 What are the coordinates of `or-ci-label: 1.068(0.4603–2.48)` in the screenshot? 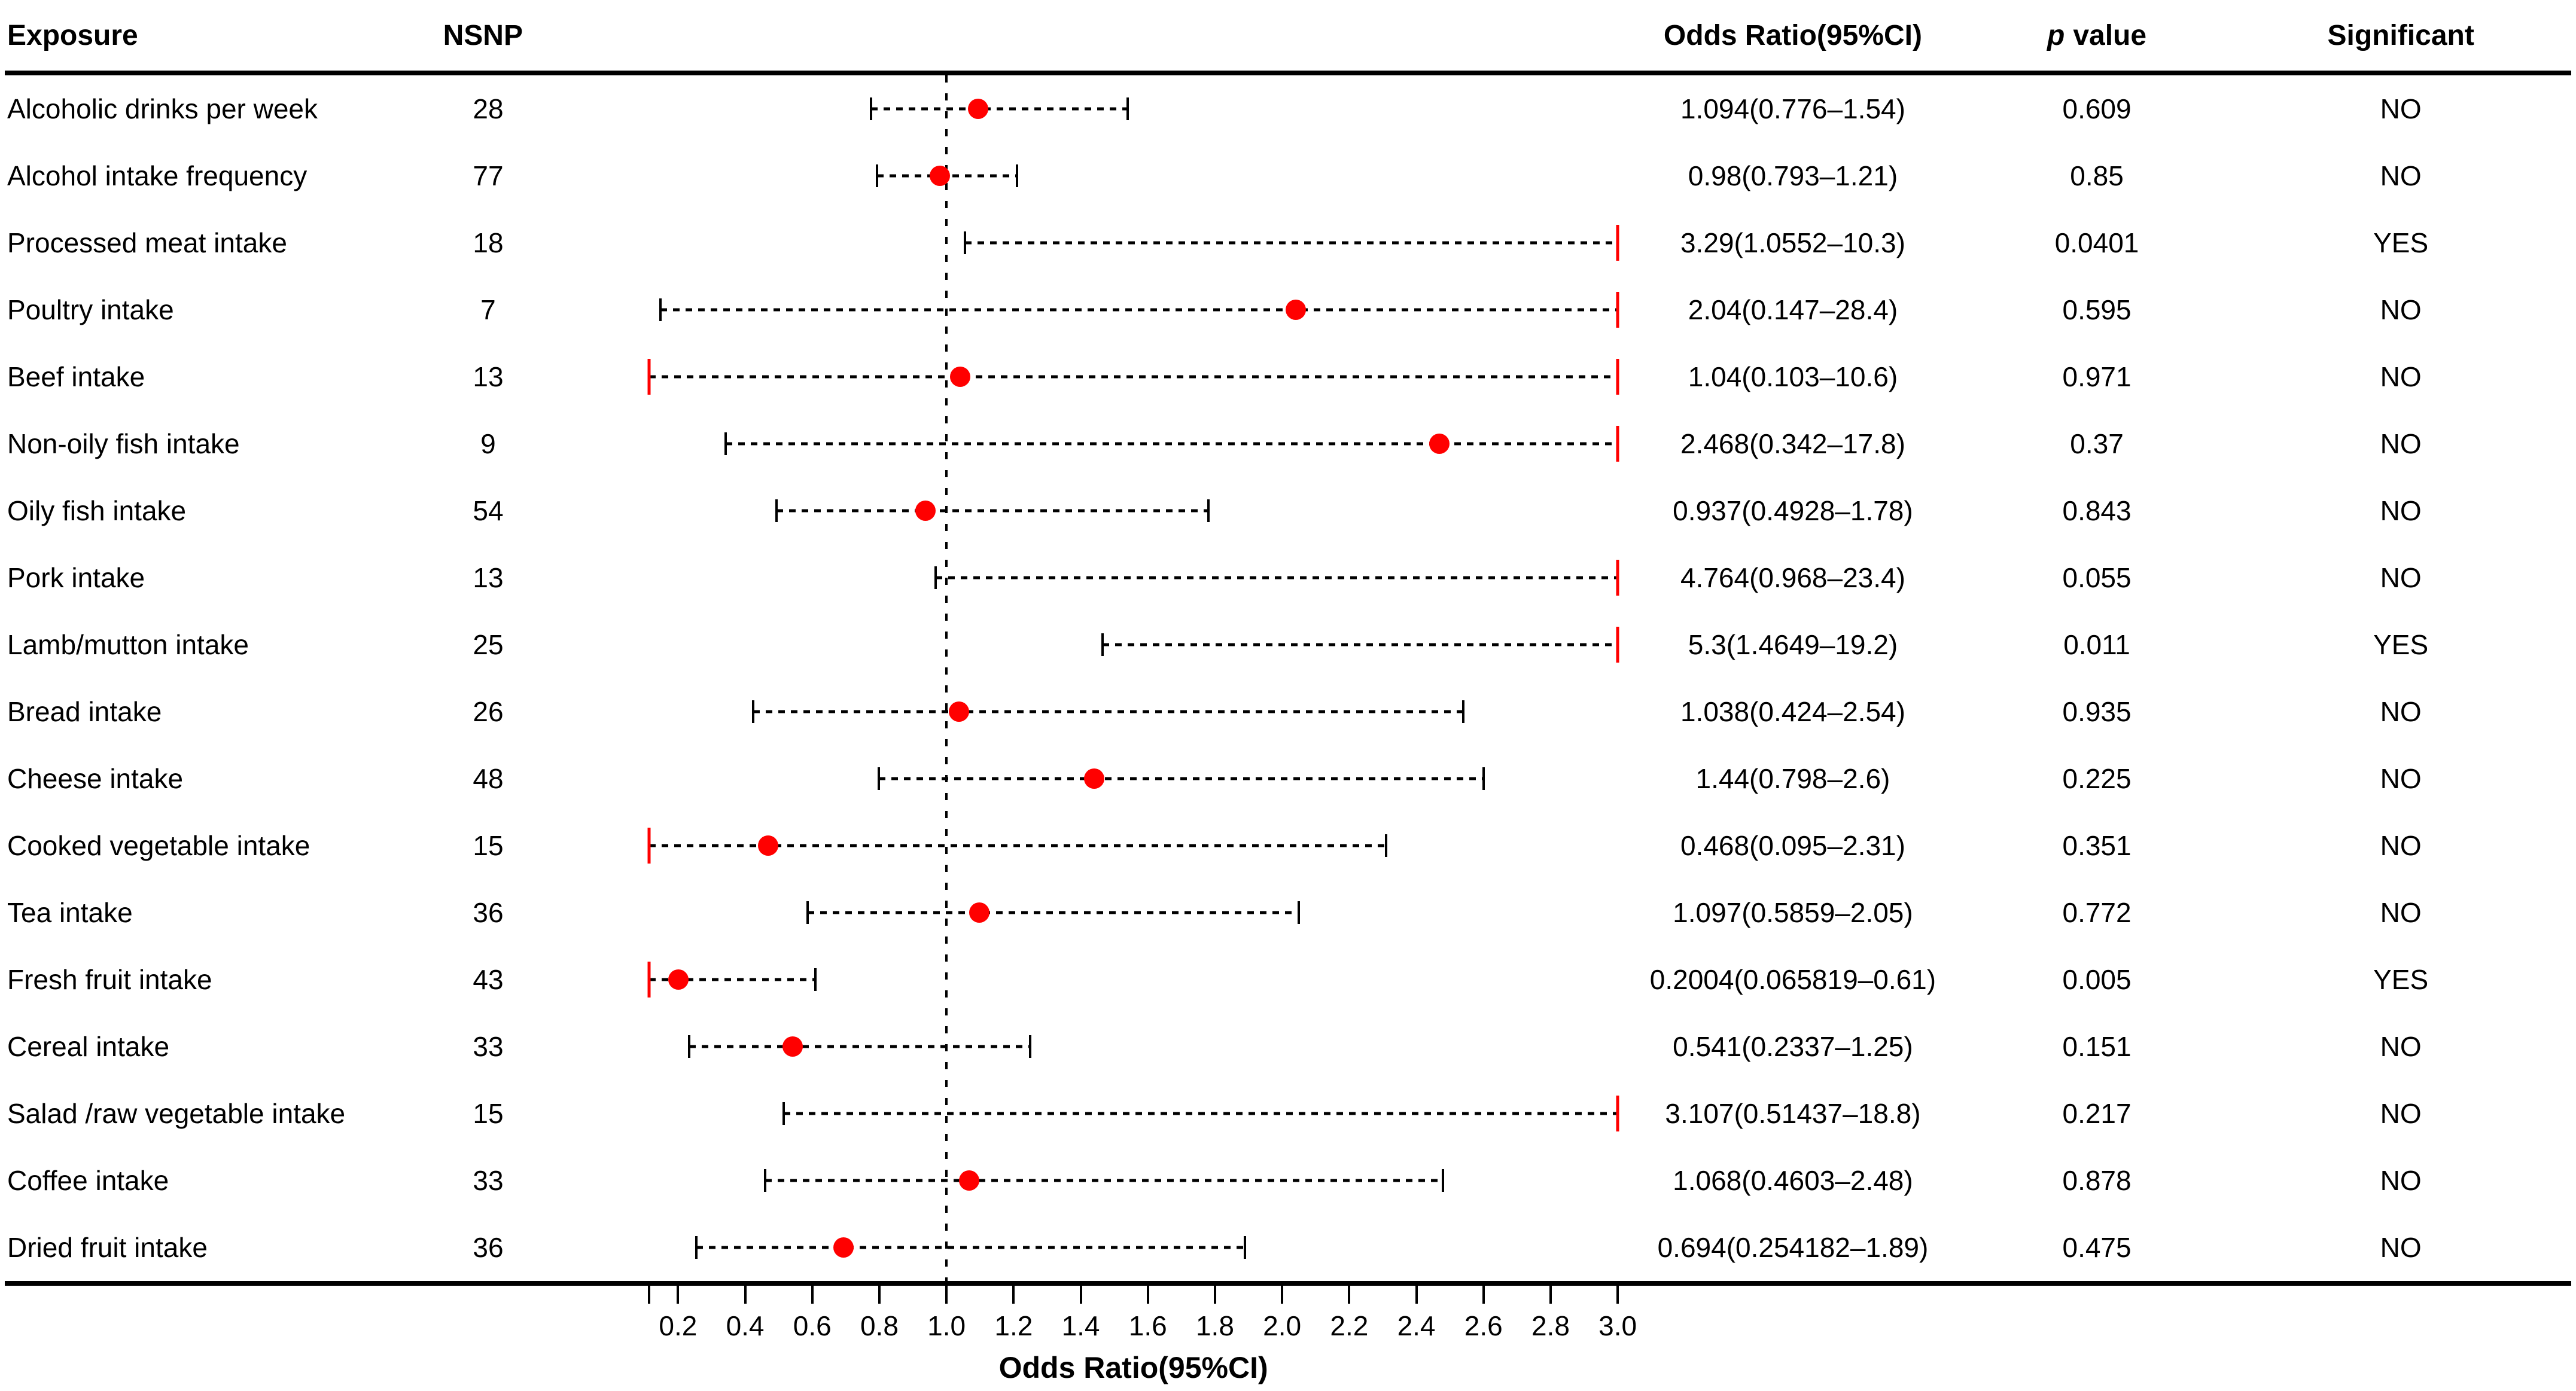 It's located at (1793, 1180).